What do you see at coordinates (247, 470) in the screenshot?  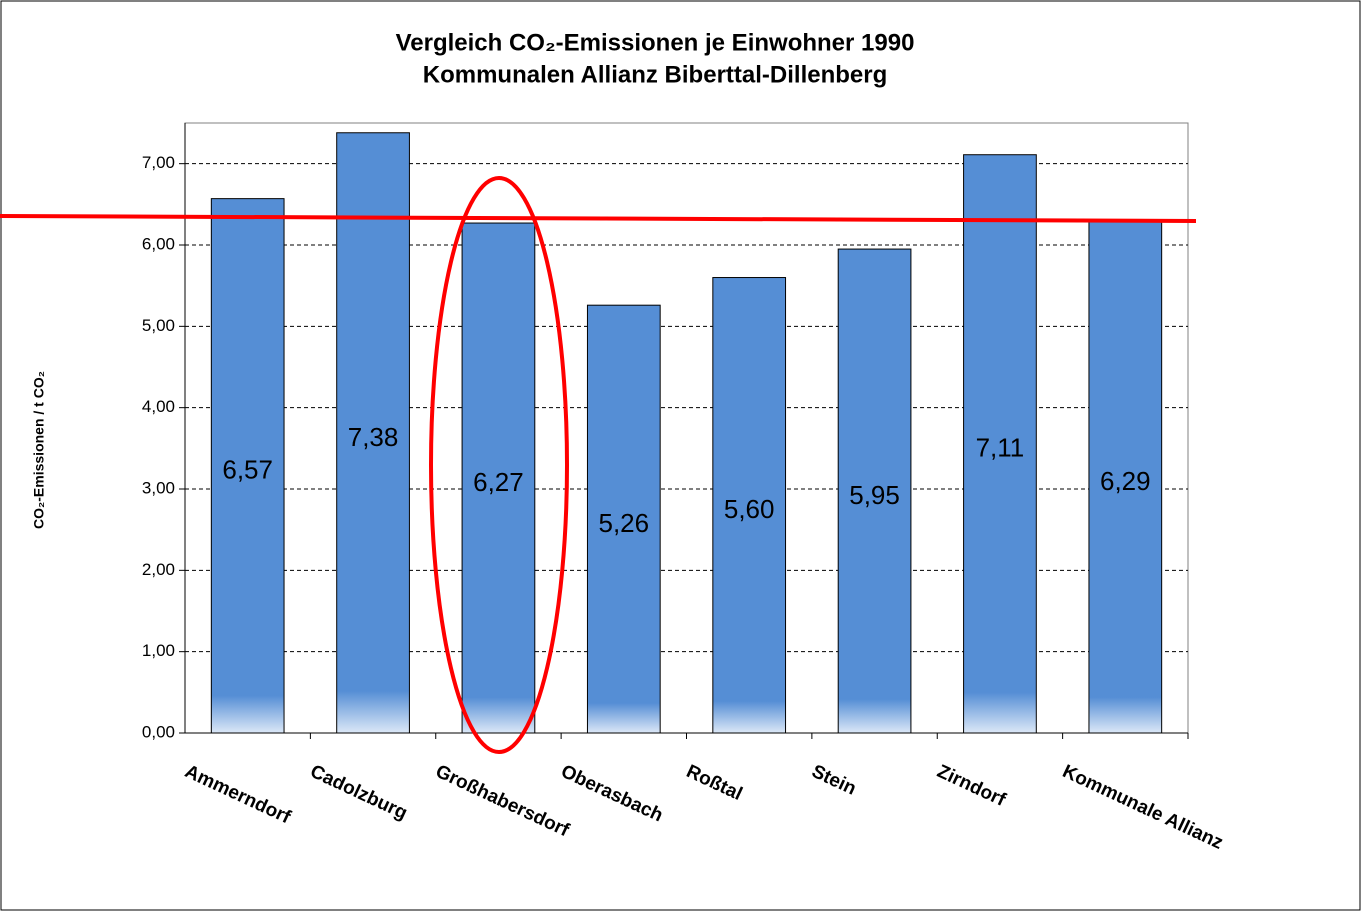 I see `value-label: 6,57` at bounding box center [247, 470].